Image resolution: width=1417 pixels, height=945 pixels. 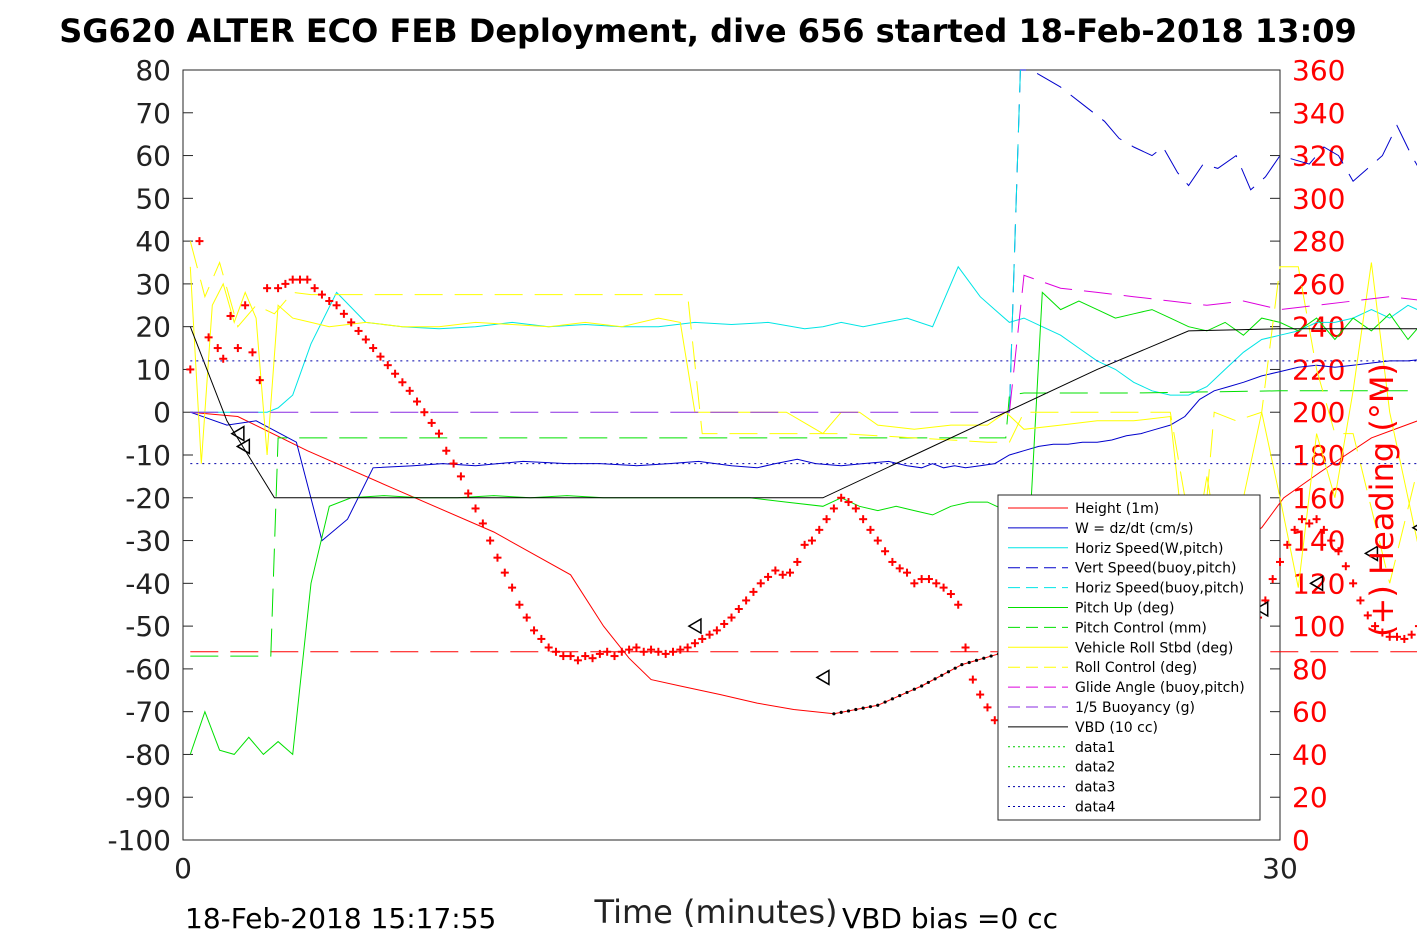 I want to click on left-tick-label: 20, so click(x=153, y=327).